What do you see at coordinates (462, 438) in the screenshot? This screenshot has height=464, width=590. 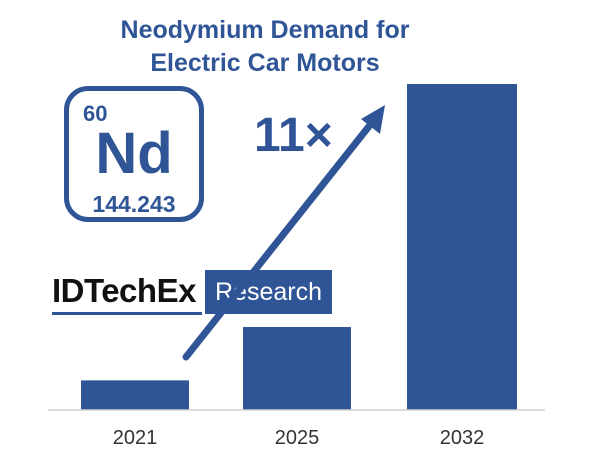 I see `x-tick-label: 2032` at bounding box center [462, 438].